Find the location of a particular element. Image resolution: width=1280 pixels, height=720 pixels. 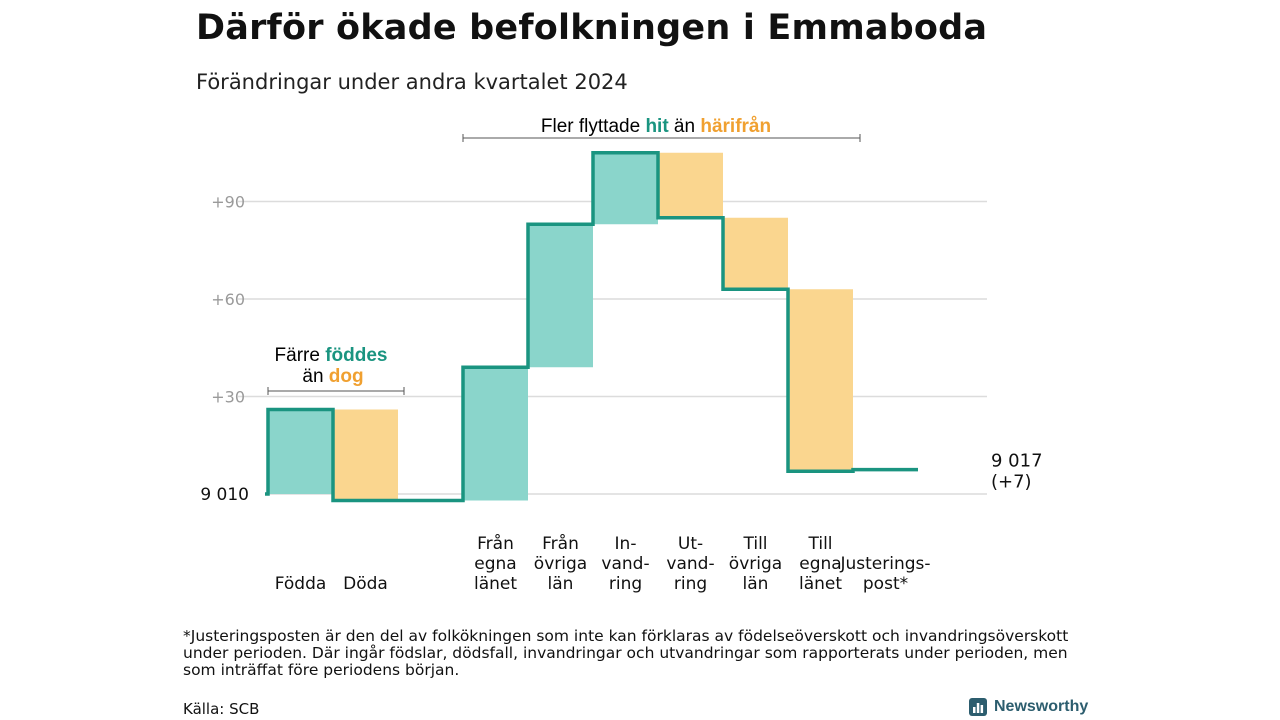

moves-annotation-text-a: Fler flyttade is located at coordinates (593, 126).